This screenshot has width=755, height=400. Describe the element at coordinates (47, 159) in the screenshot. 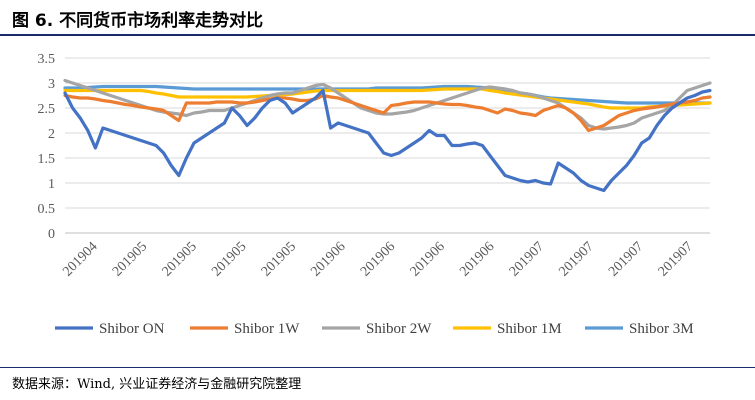

I see `y-tick-label: 1.5` at that location.